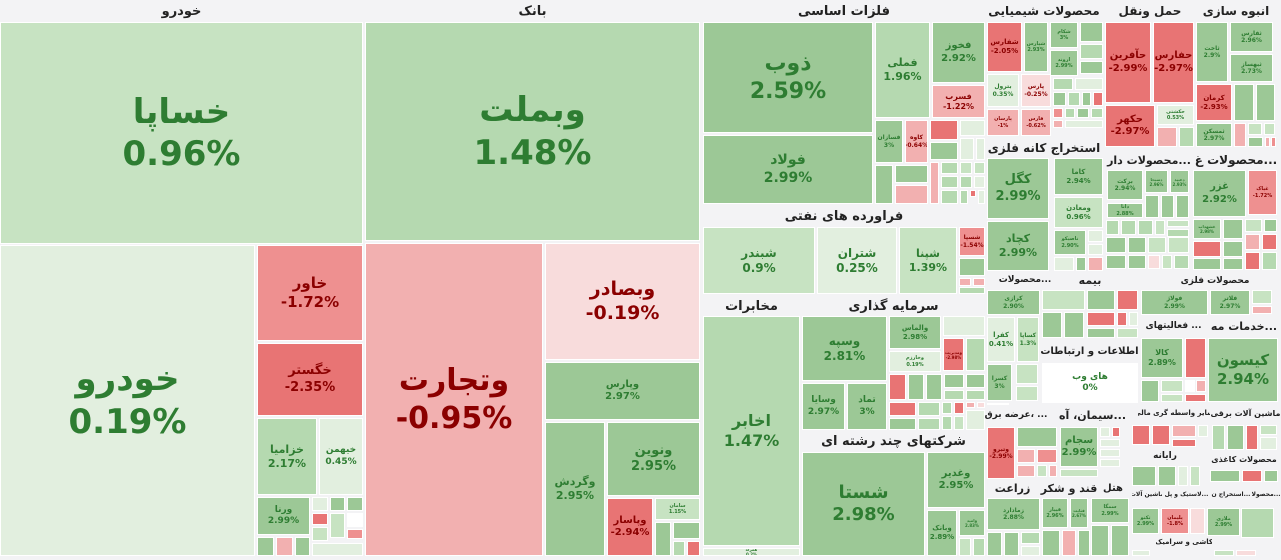 Image resolution: width=1281 pixels, height=560 pixels. What do you see at coordinates (857, 260) in the screenshot?
I see `stock-tile: شتران 0.25%` at bounding box center [857, 260].